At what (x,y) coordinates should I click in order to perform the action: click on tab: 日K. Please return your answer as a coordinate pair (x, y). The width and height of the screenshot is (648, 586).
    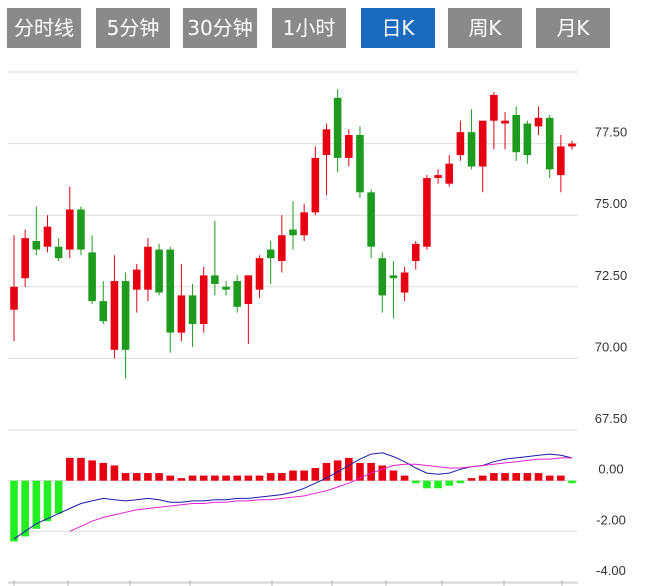
    Looking at the image, I should click on (398, 28).